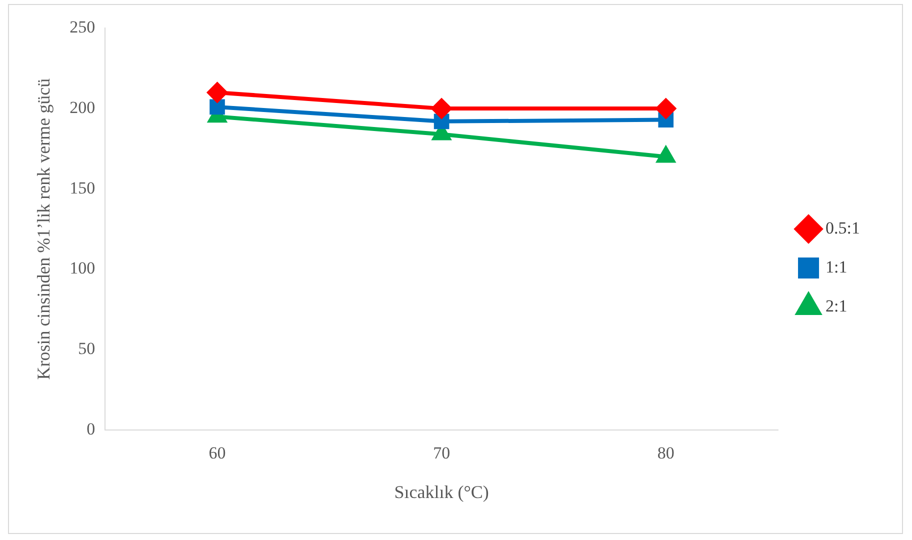 The height and width of the screenshot is (540, 912). I want to click on x-tick-label: 60, so click(217, 453).